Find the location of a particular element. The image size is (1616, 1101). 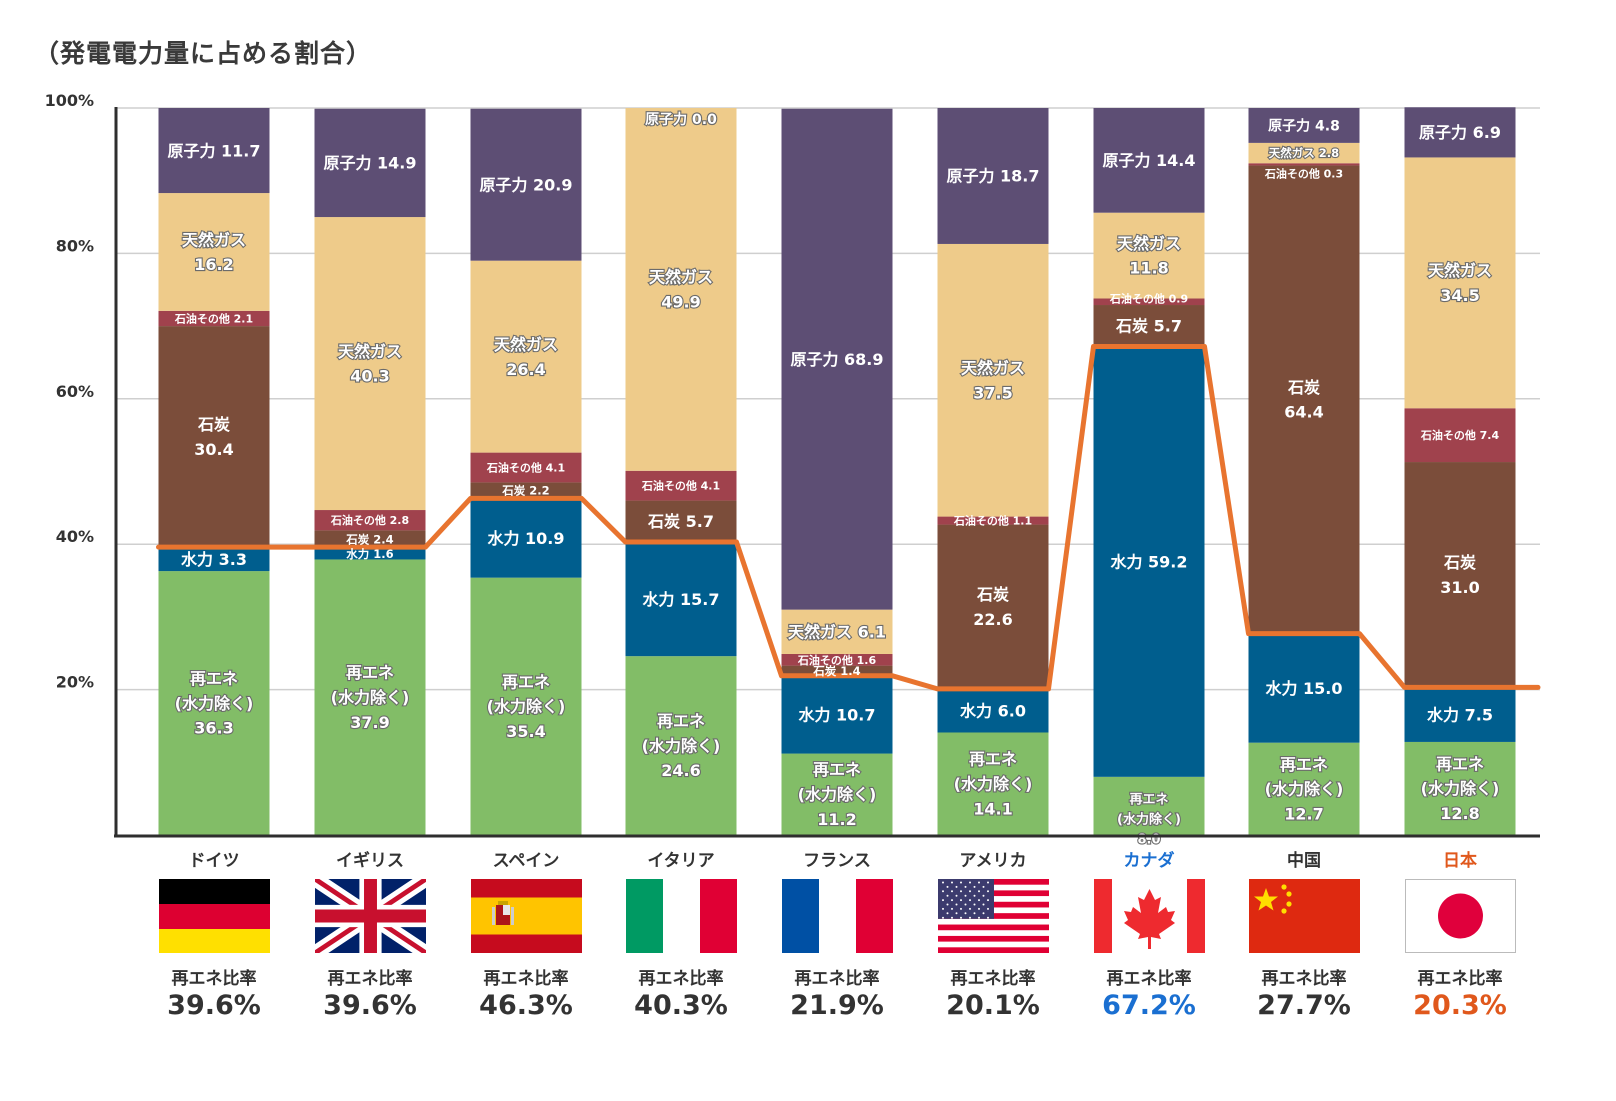

segment-label: 30.4 is located at coordinates (213, 449).